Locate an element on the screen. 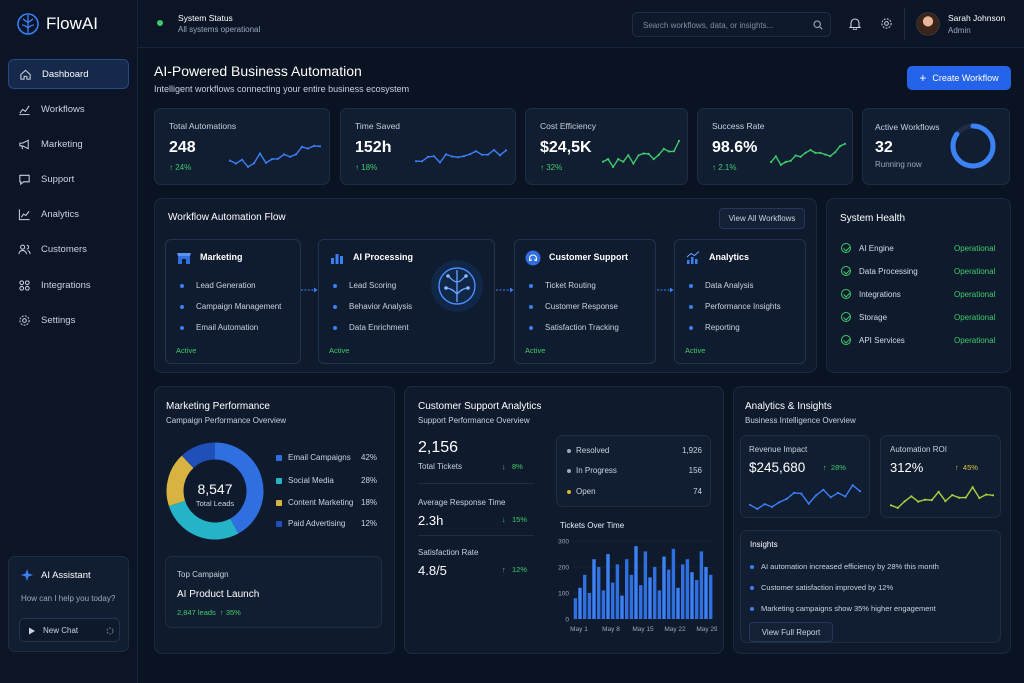  create-workflow-button: + Create Workflow is located at coordinates (959, 78).